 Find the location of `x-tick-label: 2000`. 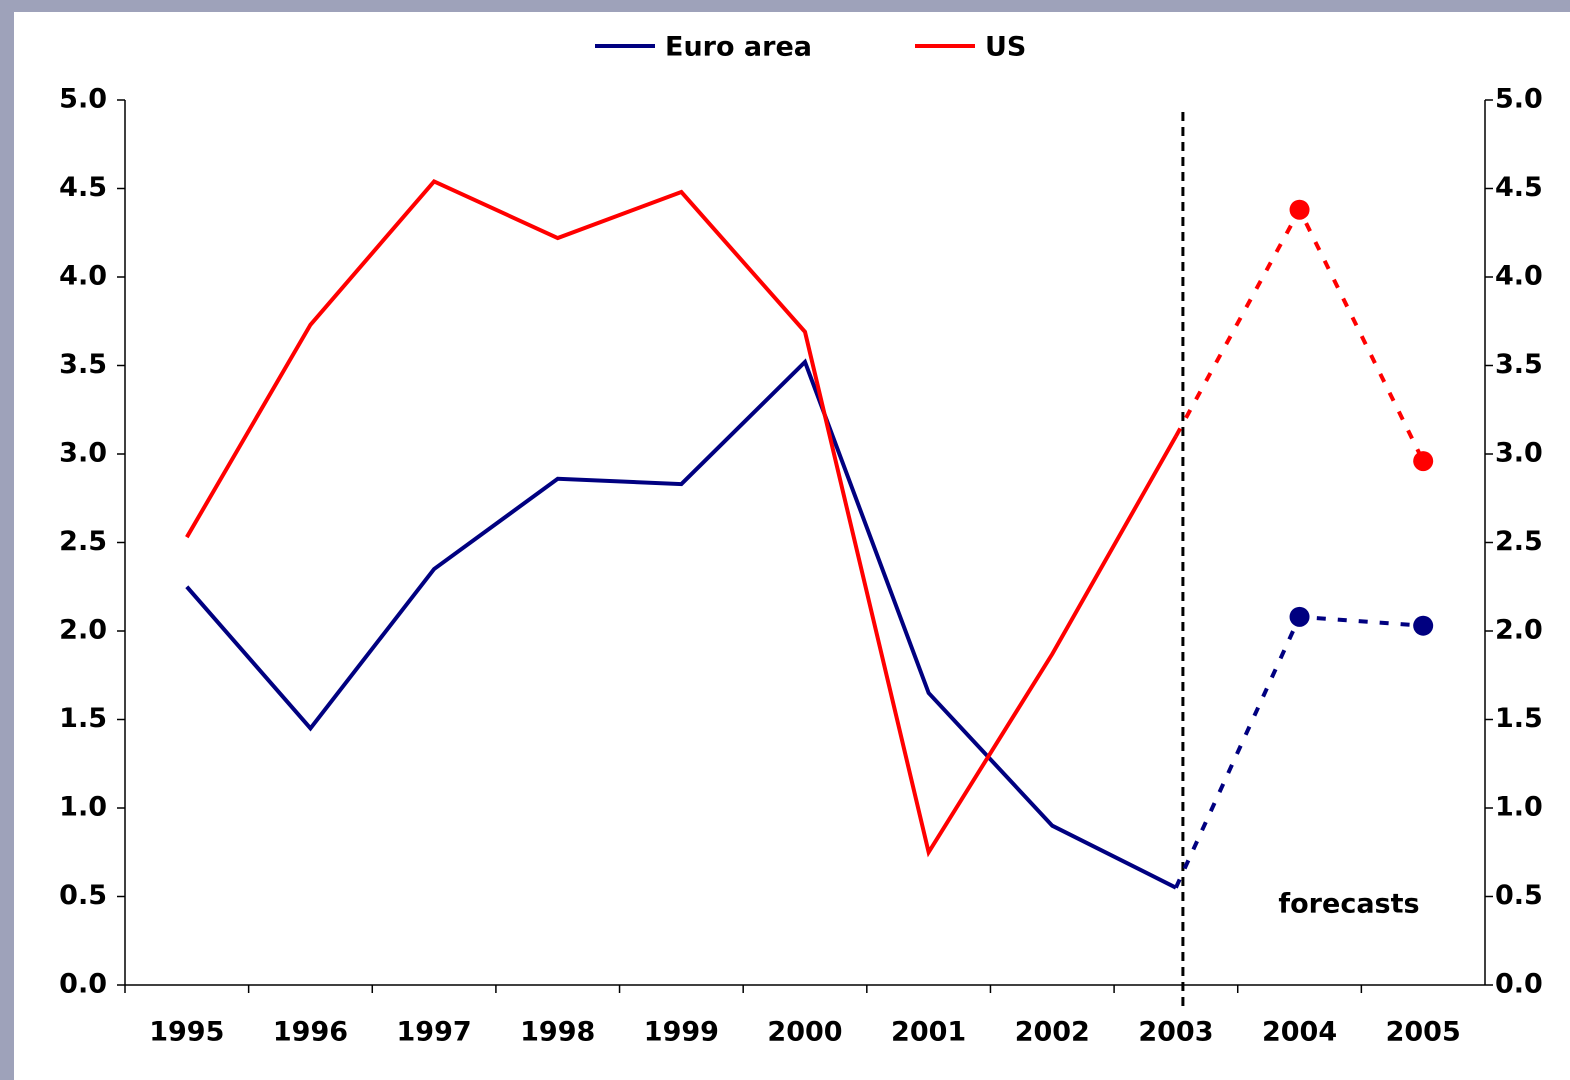

x-tick-label: 2000 is located at coordinates (804, 1032).